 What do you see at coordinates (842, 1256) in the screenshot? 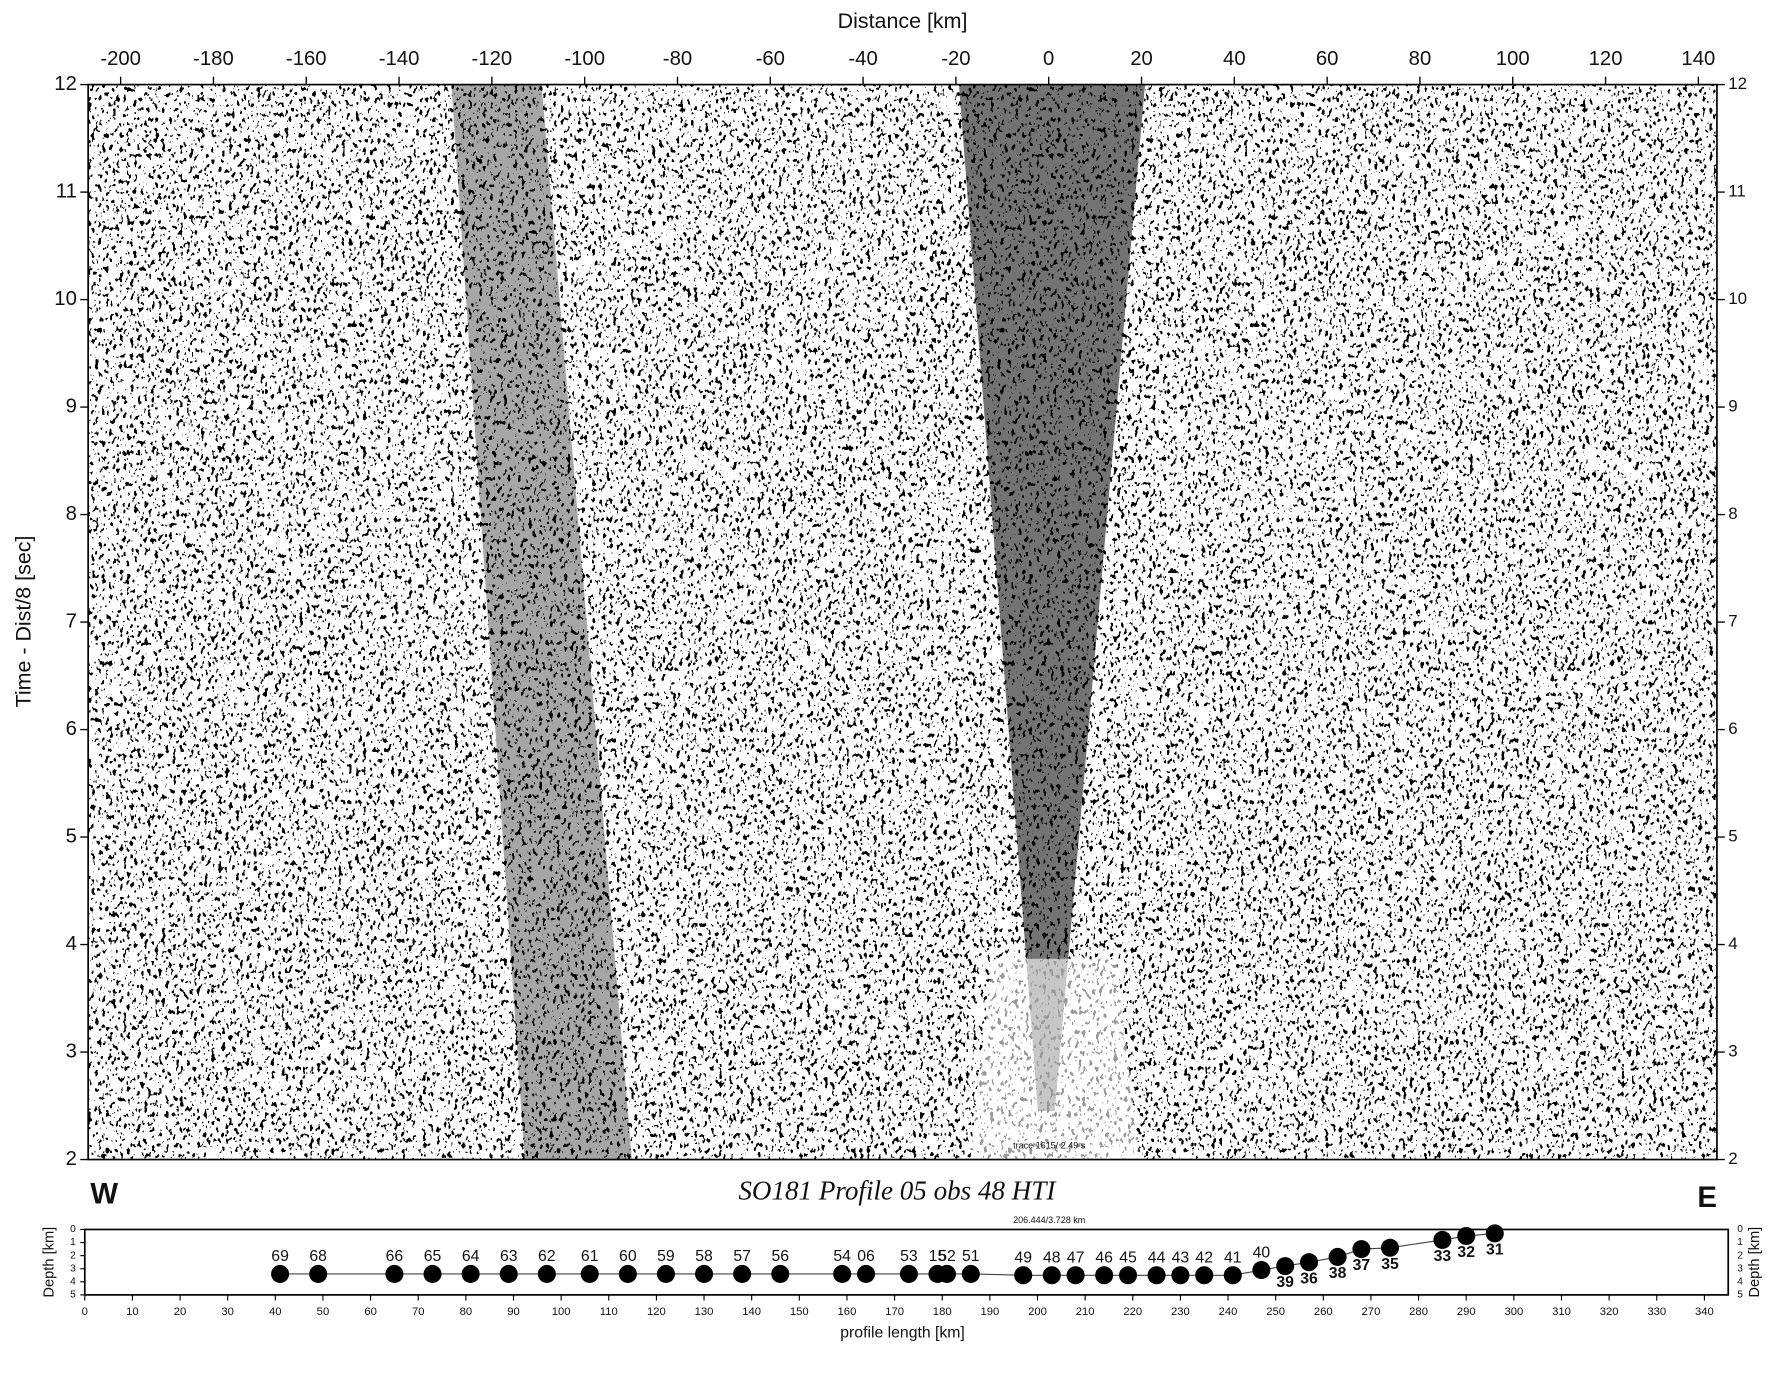
I see `station-label: 54` at bounding box center [842, 1256].